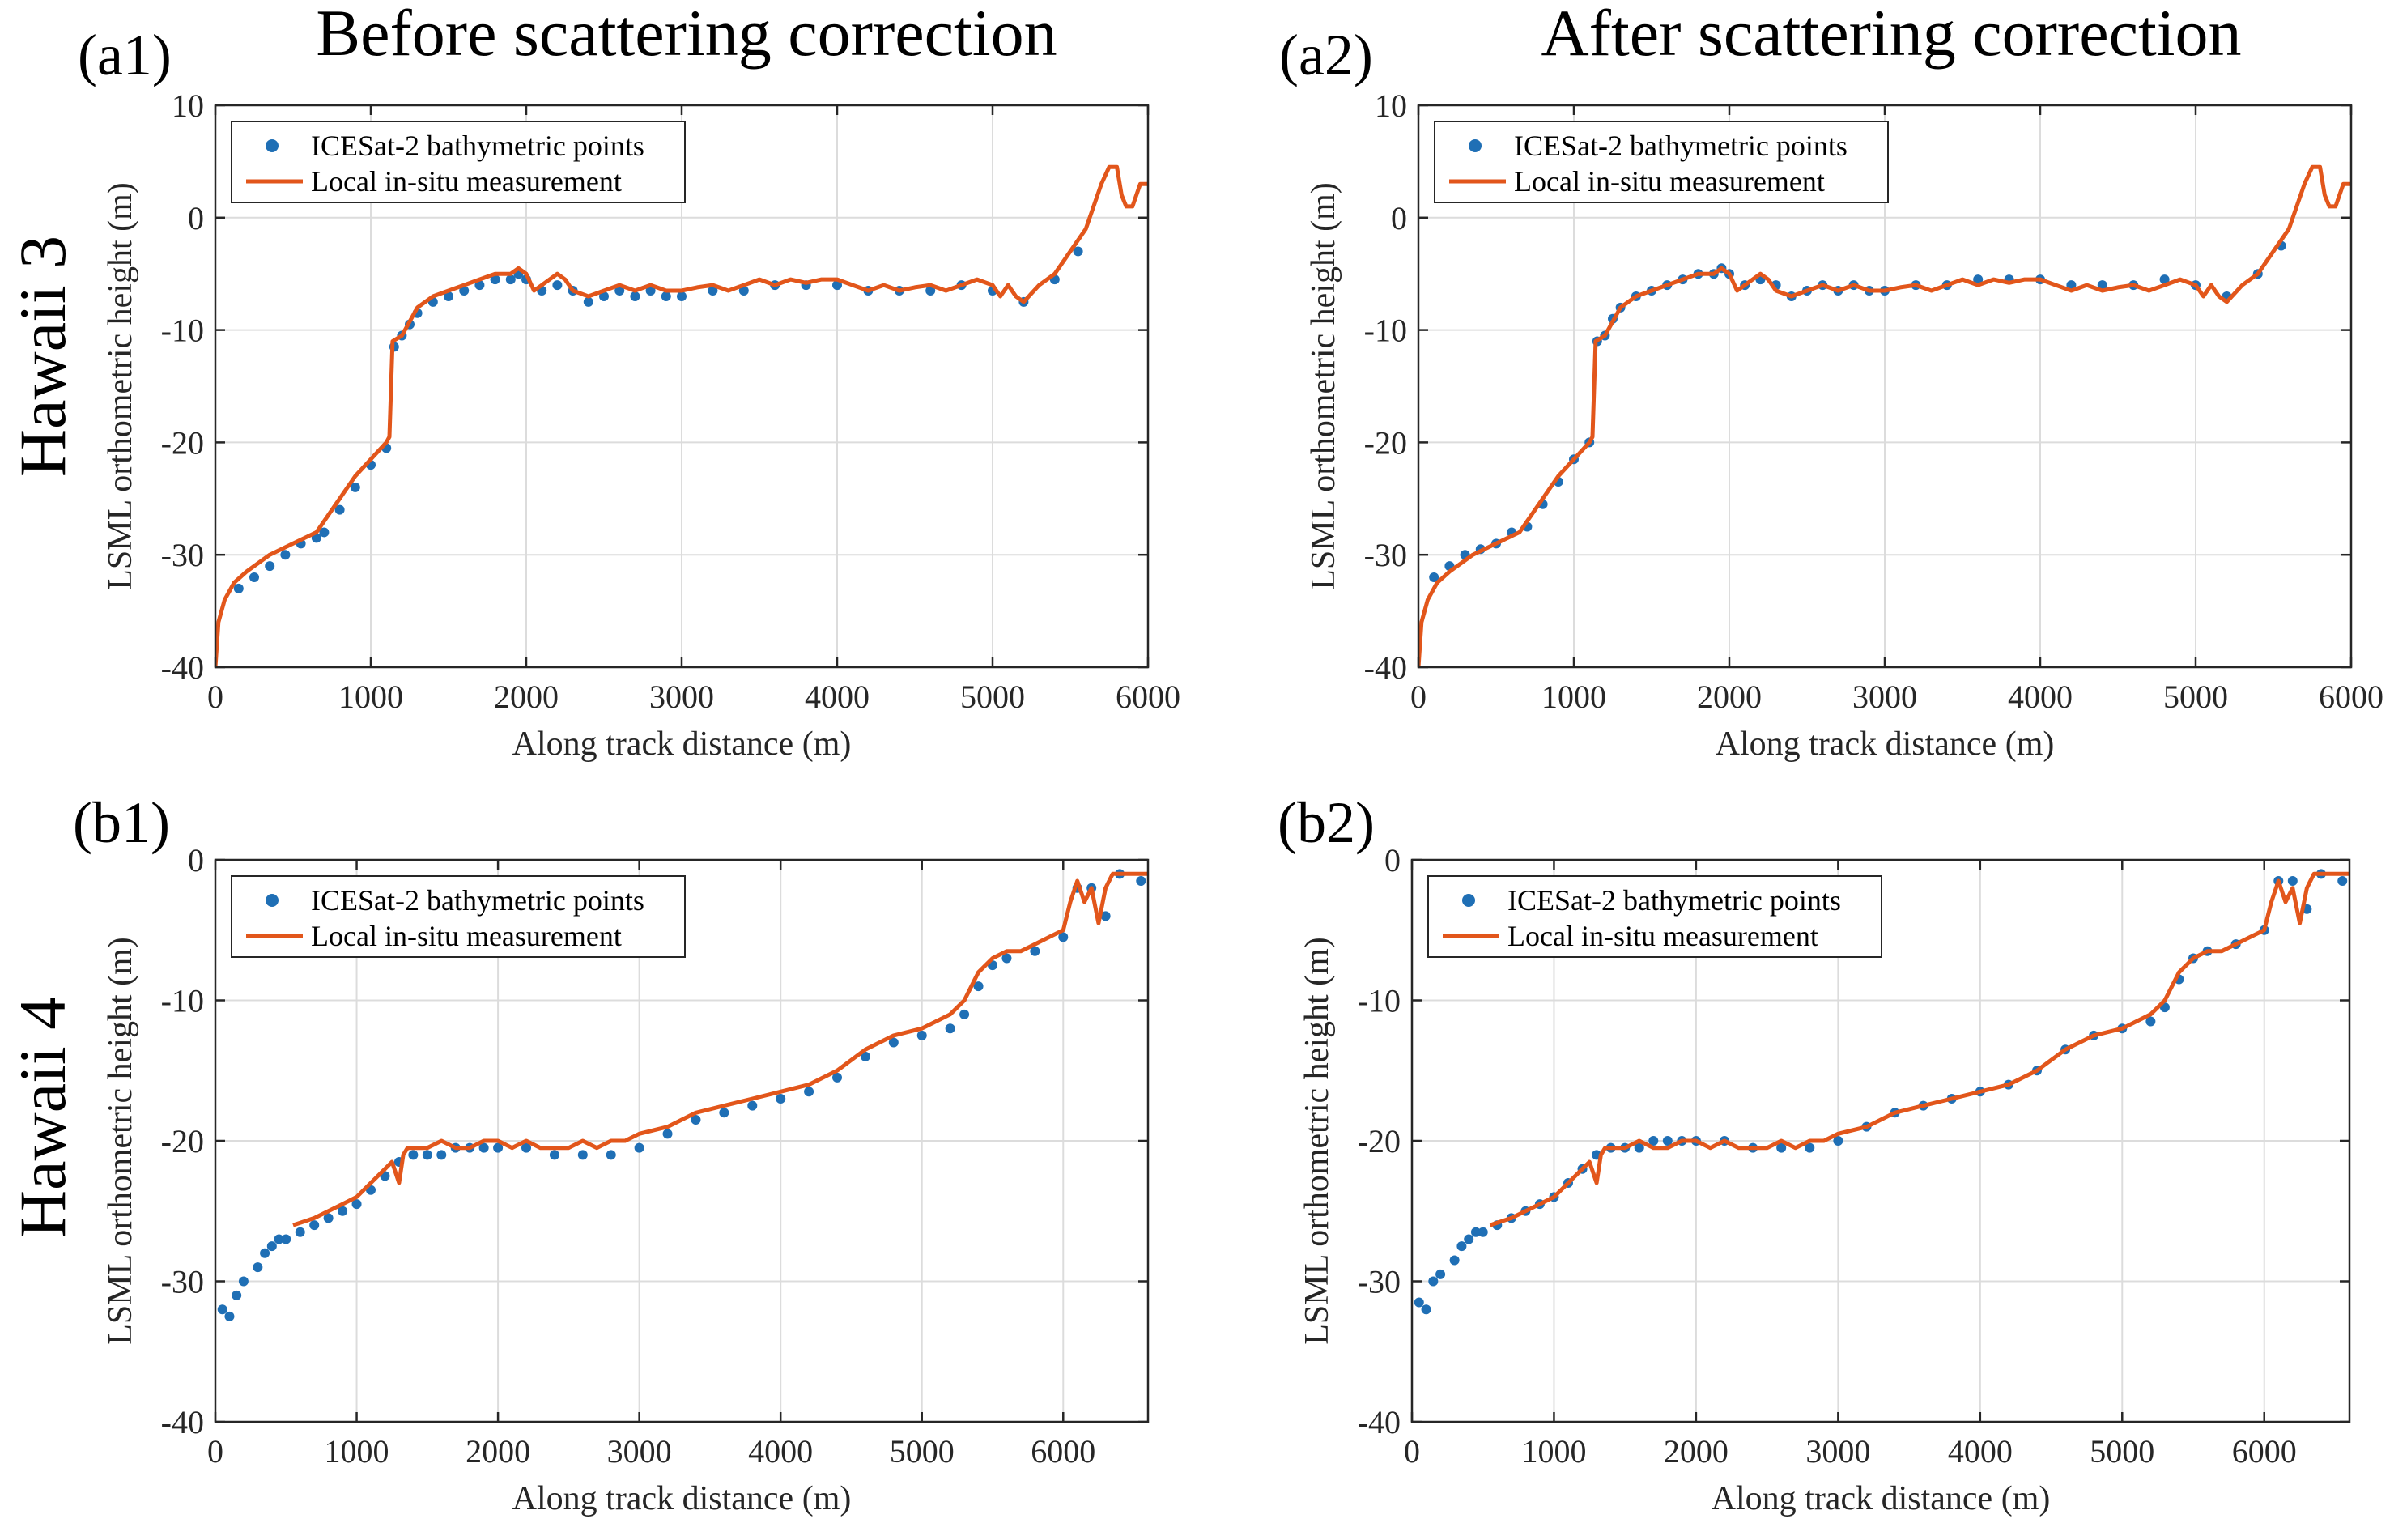  What do you see at coordinates (1385, 442) in the screenshot?
I see `y-tick-label: -20` at bounding box center [1385, 442].